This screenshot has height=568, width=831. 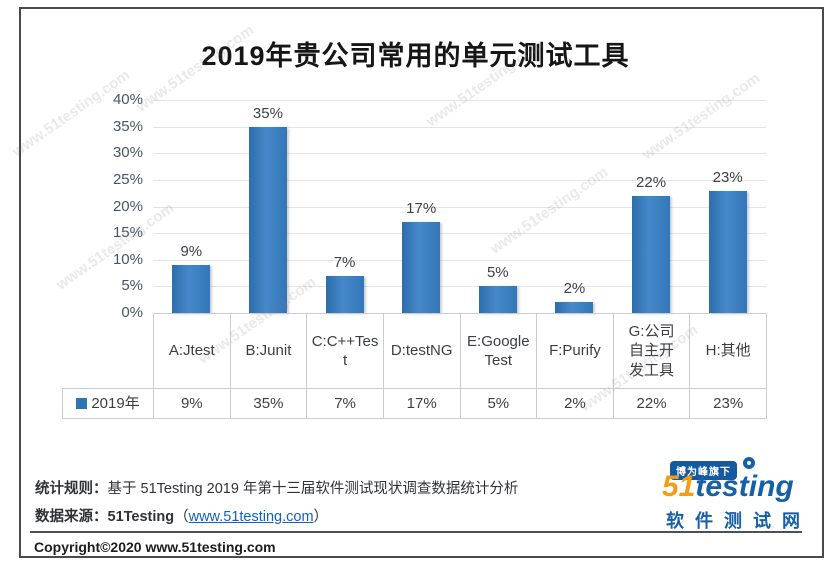 What do you see at coordinates (575, 403) in the screenshot?
I see `value-cell: 2%` at bounding box center [575, 403].